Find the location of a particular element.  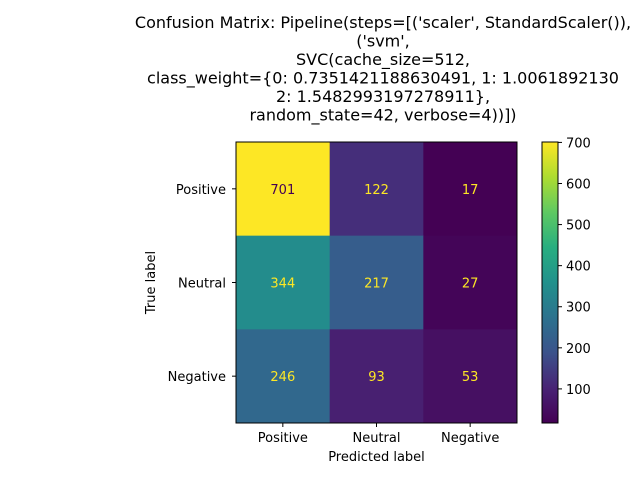

colorbar-tick-label: 100 is located at coordinates (578, 390).